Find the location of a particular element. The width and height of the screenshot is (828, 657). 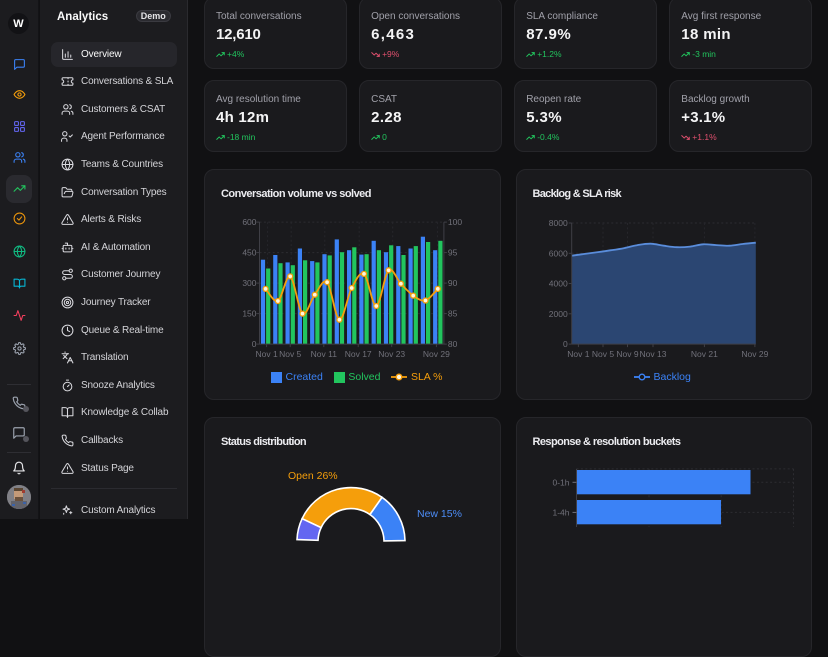

svg-text: 95 is located at coordinates (453, 252).